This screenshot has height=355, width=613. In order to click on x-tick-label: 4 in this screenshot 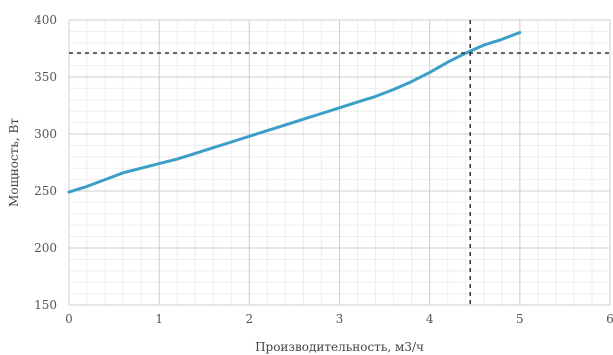, I will do `click(430, 319)`.